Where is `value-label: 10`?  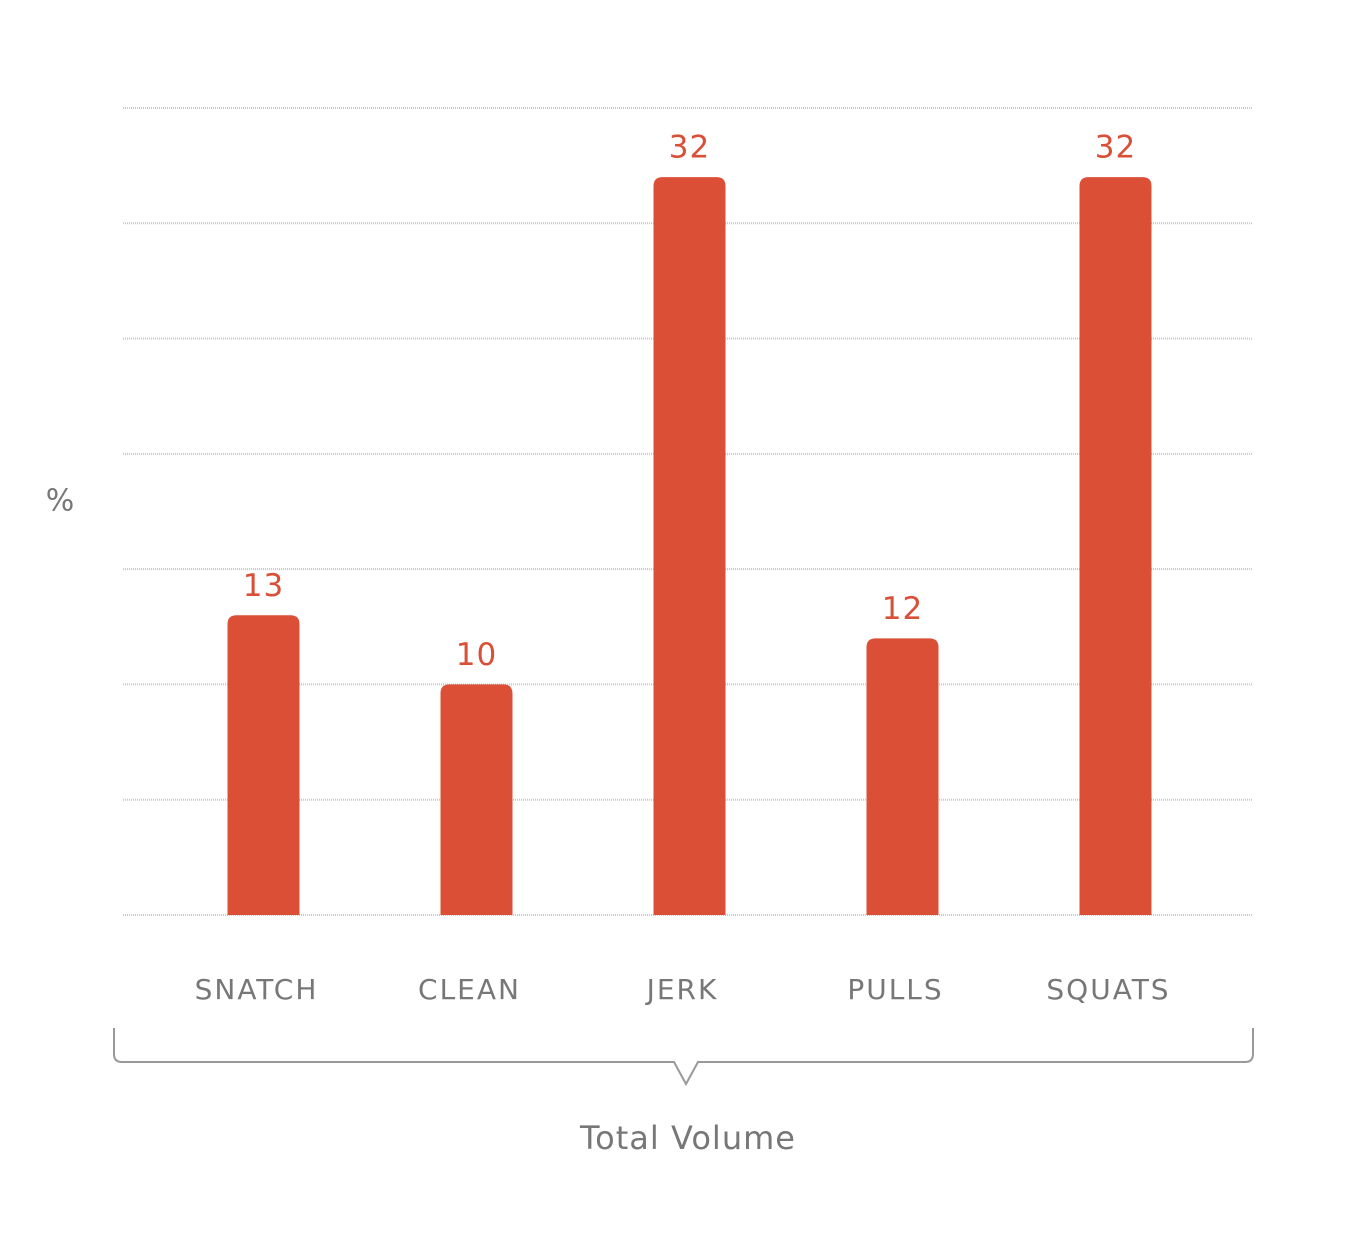 value-label: 10 is located at coordinates (476, 655).